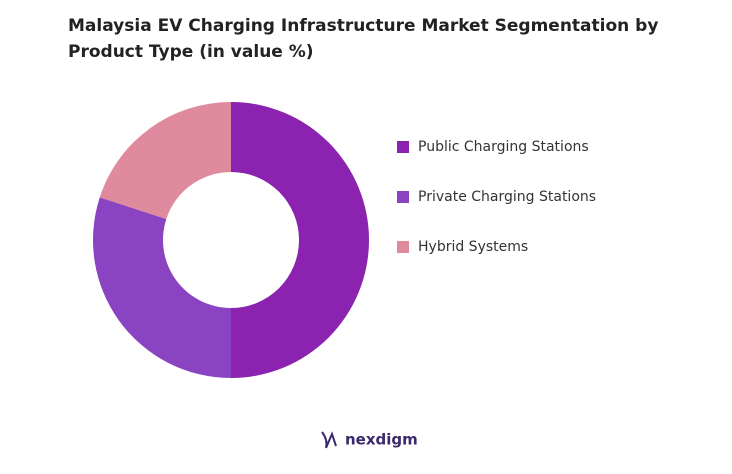 Image resolution: width=732 pixels, height=474 pixels. What do you see at coordinates (473, 247) in the screenshot?
I see `legend-label: Hybrid Systems` at bounding box center [473, 247].